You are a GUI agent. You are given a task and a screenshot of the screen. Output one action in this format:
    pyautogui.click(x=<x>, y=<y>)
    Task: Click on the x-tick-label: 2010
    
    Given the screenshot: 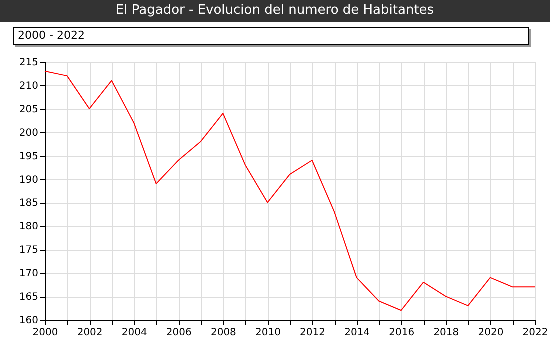 What is the action you would take?
    pyautogui.click(x=268, y=333)
    